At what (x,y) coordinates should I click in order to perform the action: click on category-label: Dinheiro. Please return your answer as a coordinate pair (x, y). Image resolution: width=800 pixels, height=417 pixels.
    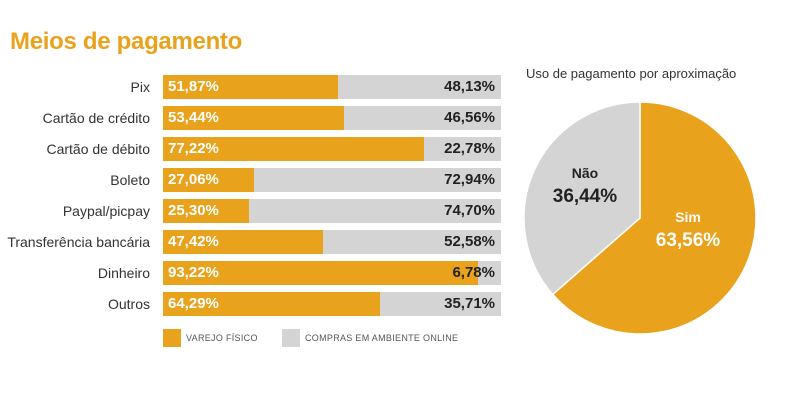
    Looking at the image, I should click on (123, 273).